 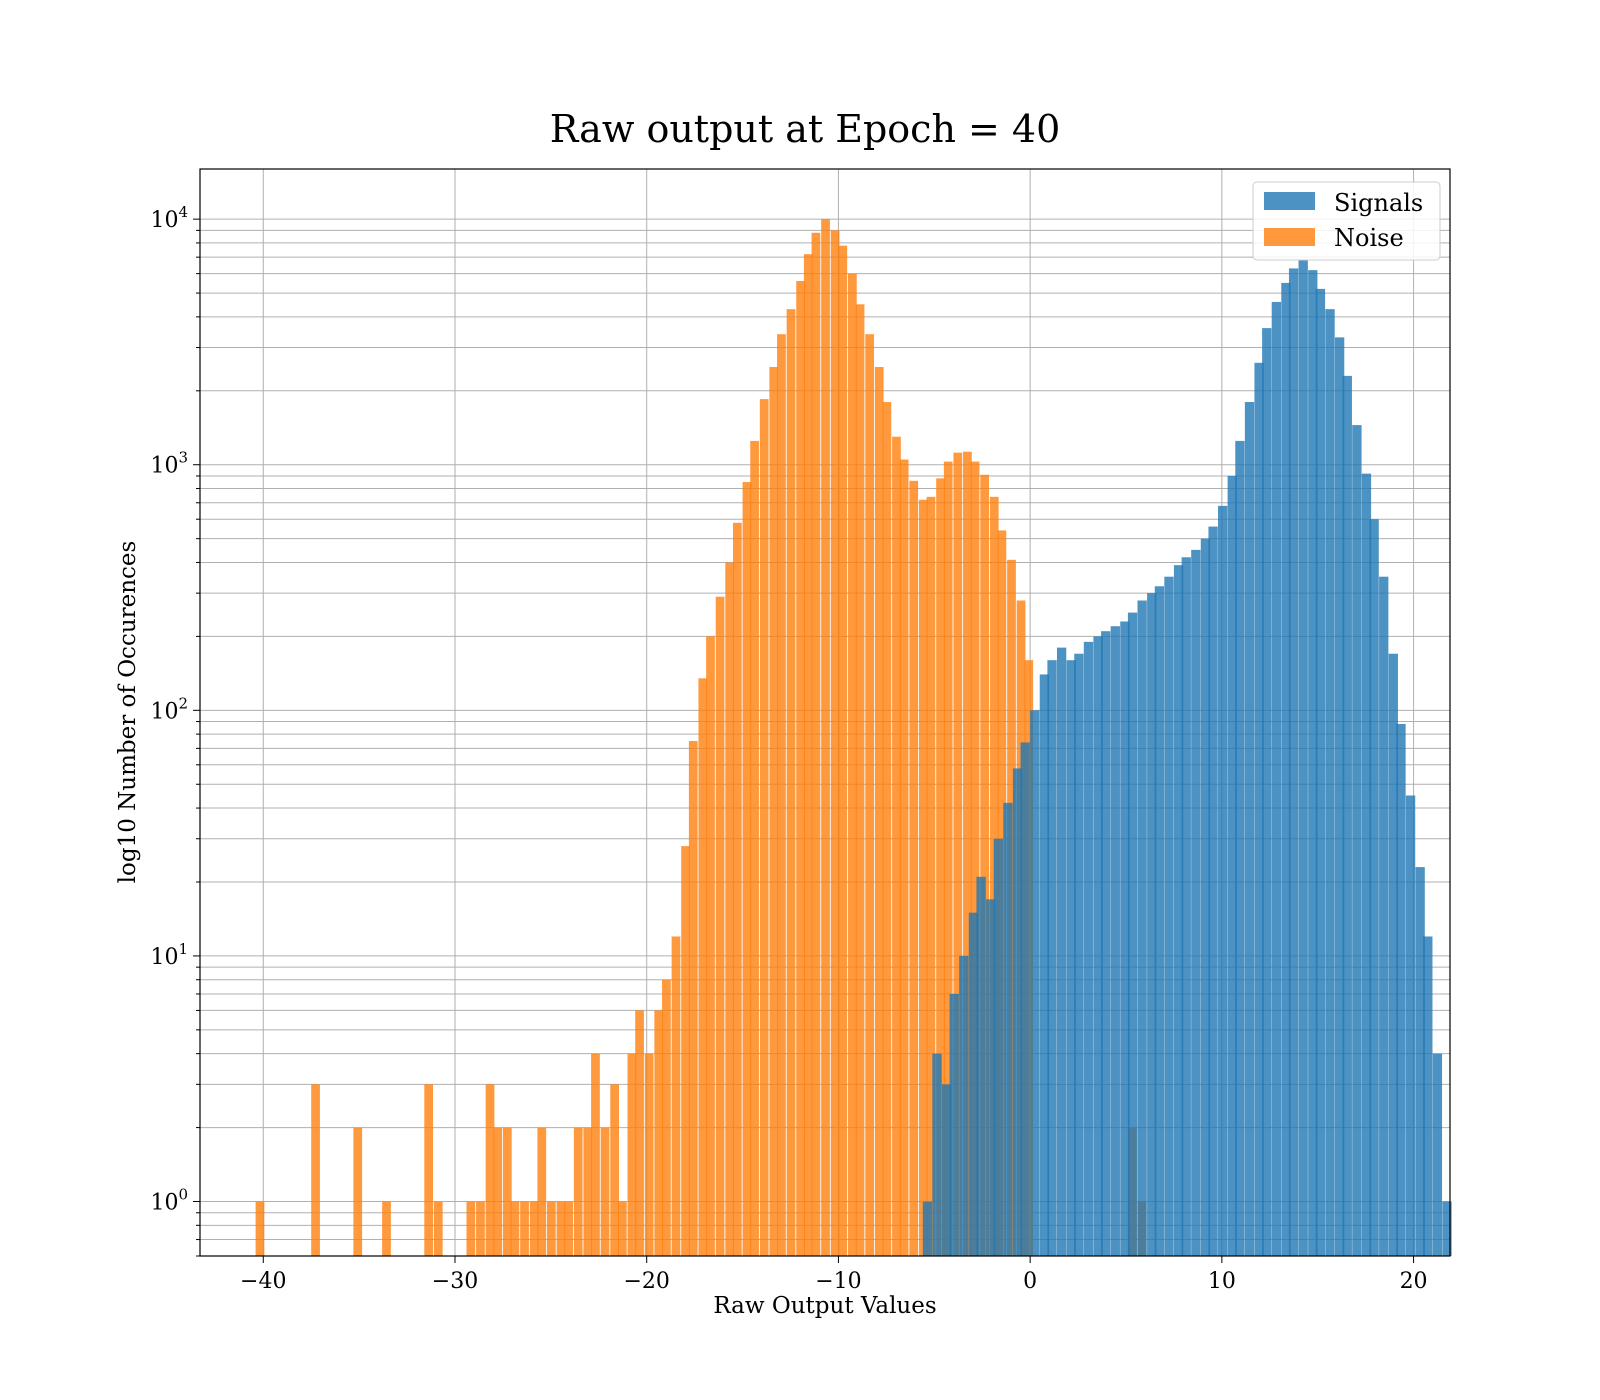 I want to click on legend-label-noise: Noise, so click(x=1369, y=238).